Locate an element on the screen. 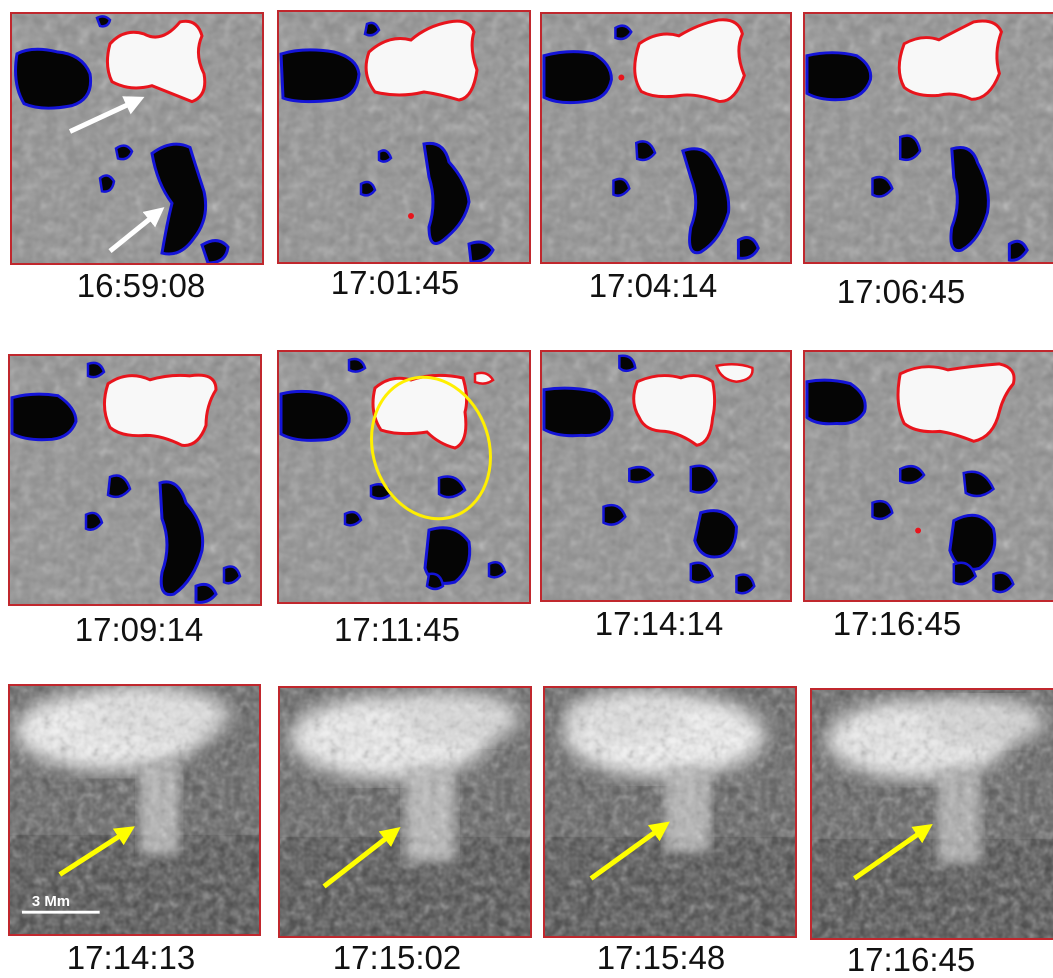  euv-panel-r3-c1: 3 Mm is located at coordinates (134, 810).